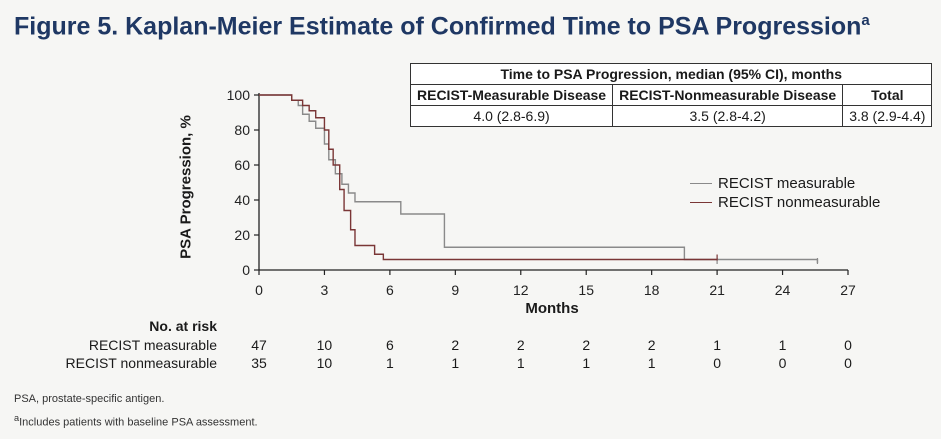  Describe the element at coordinates (865, 20) in the screenshot. I see `title-superscript: a` at that location.